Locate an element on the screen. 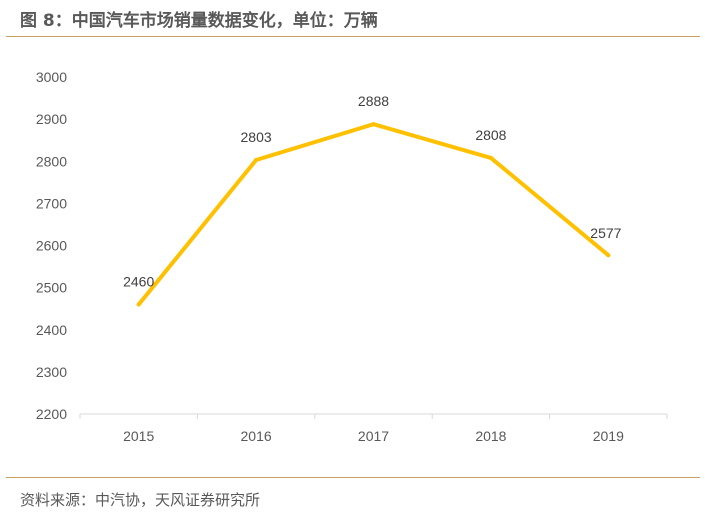  source-note: 资料来源：中汽协，天风证券研究所 is located at coordinates (140, 500).